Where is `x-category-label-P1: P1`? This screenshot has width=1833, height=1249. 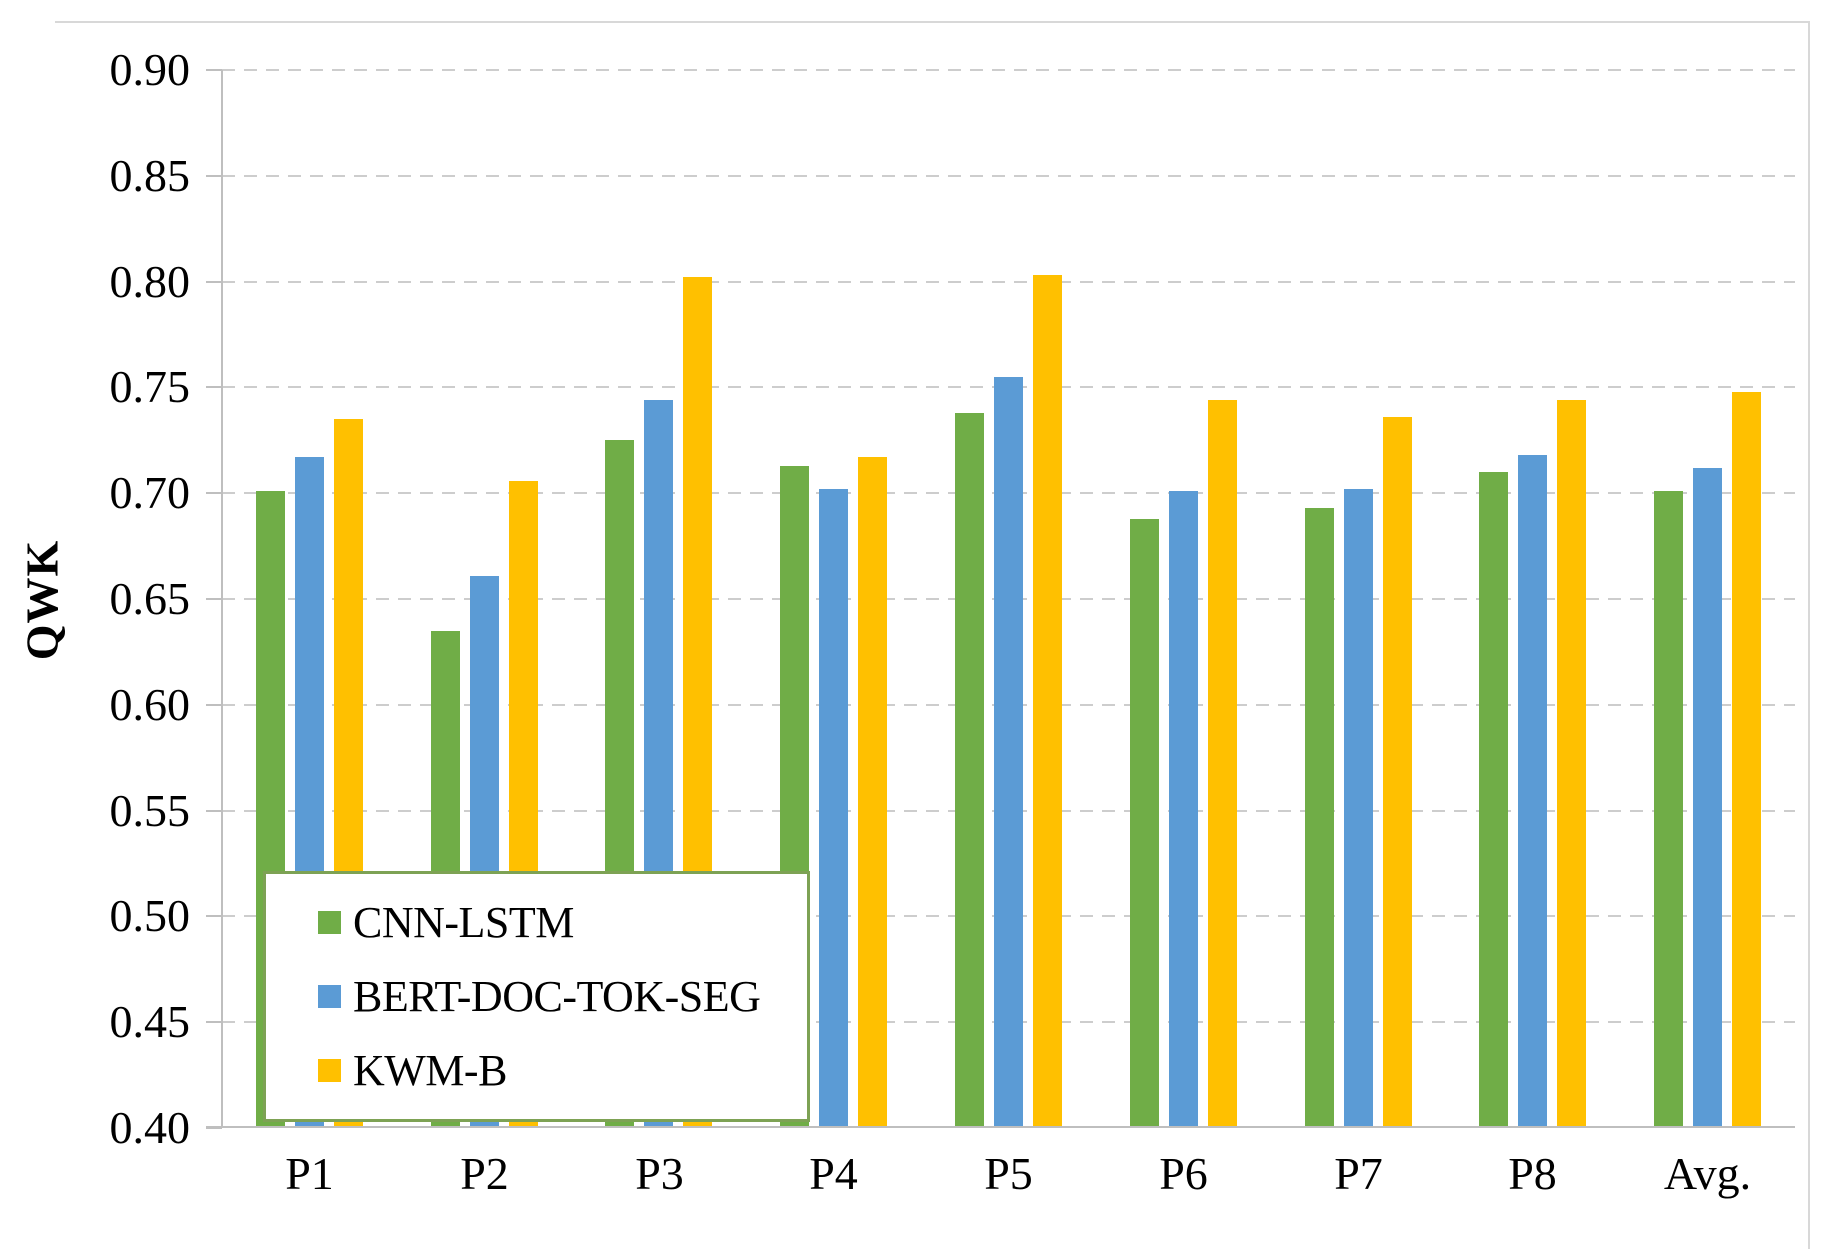 x-category-label-P1: P1 is located at coordinates (309, 1173).